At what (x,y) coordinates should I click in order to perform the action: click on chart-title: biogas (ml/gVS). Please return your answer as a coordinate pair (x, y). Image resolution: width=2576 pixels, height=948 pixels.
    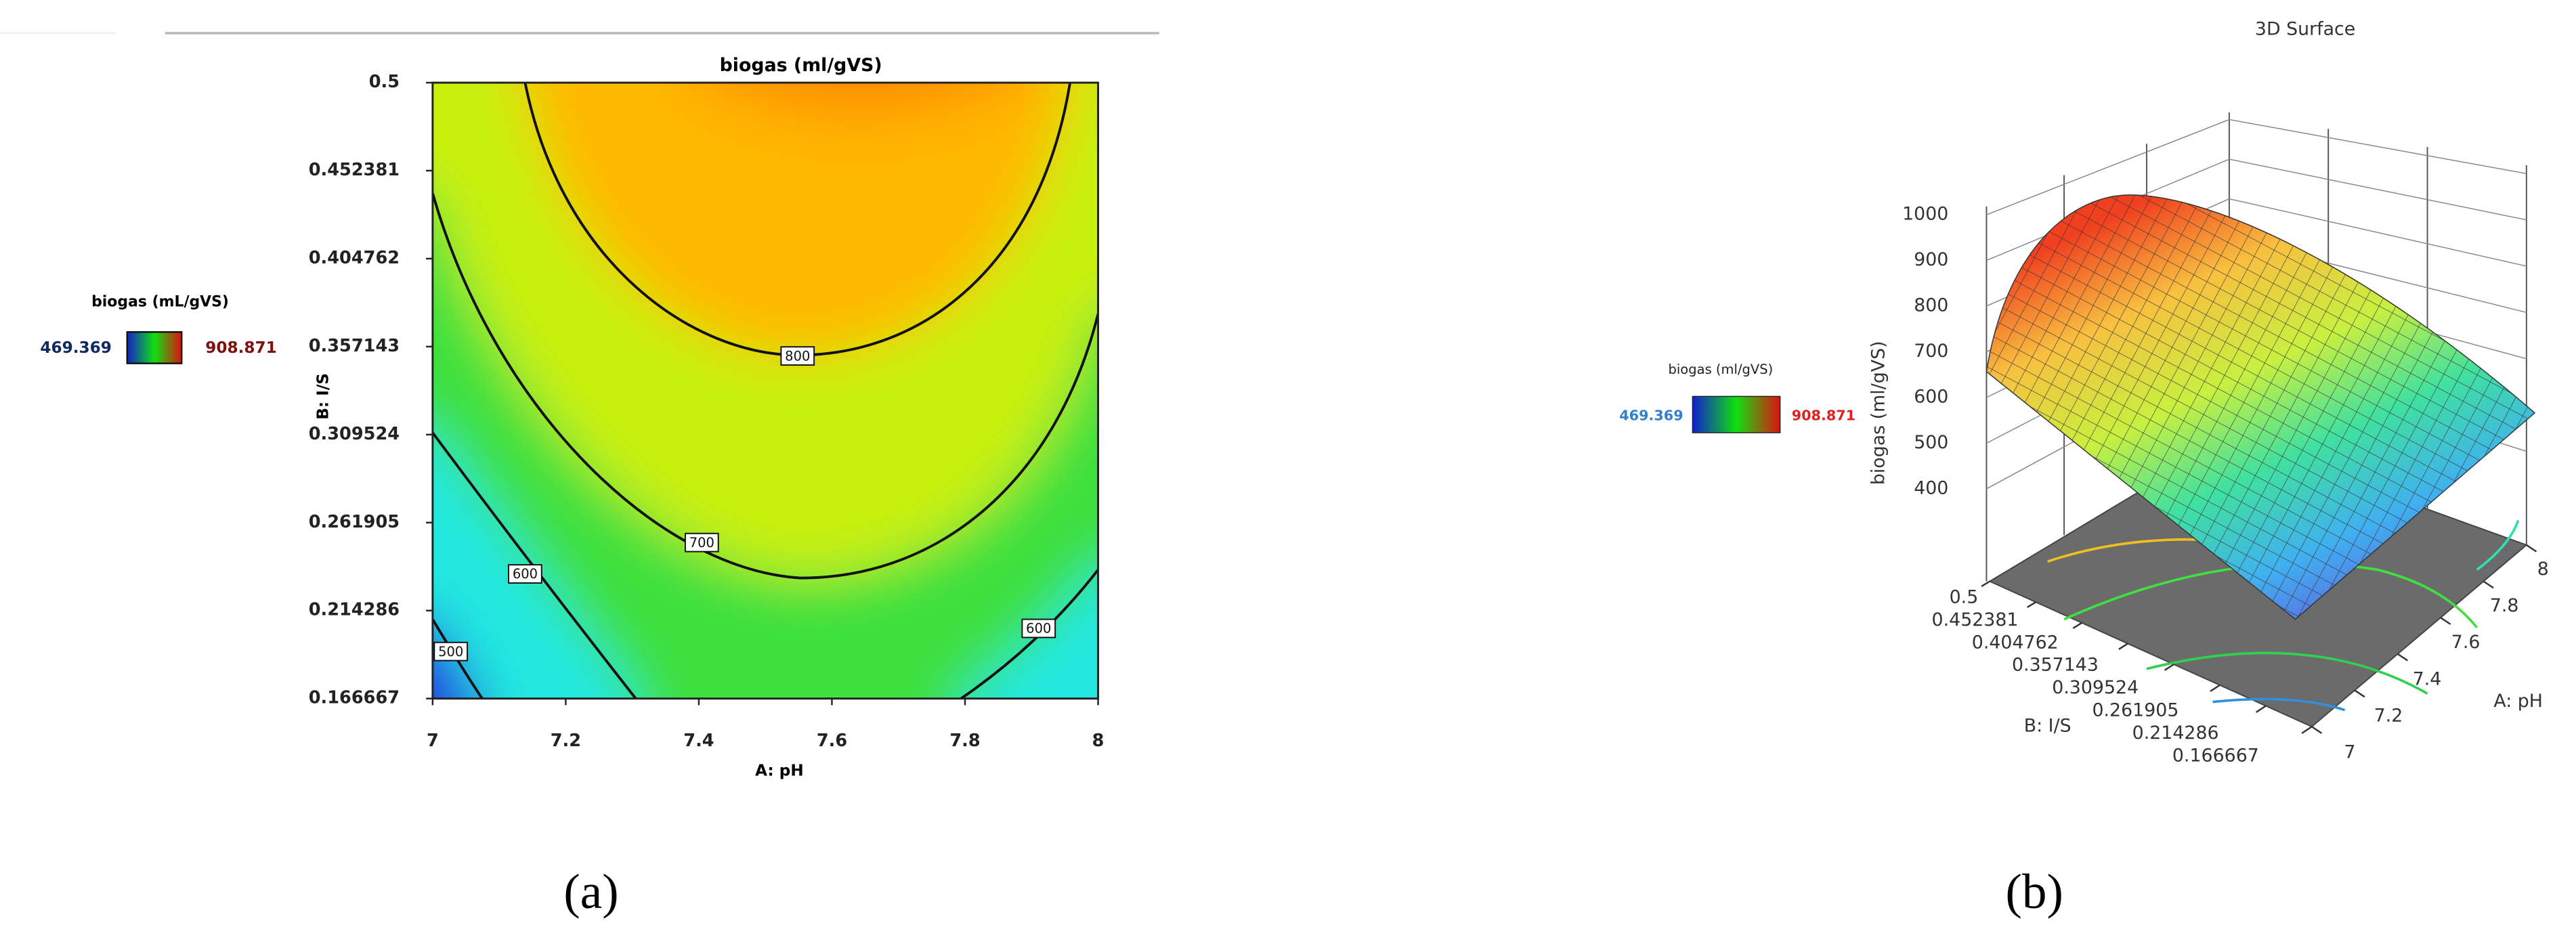
    Looking at the image, I should click on (801, 65).